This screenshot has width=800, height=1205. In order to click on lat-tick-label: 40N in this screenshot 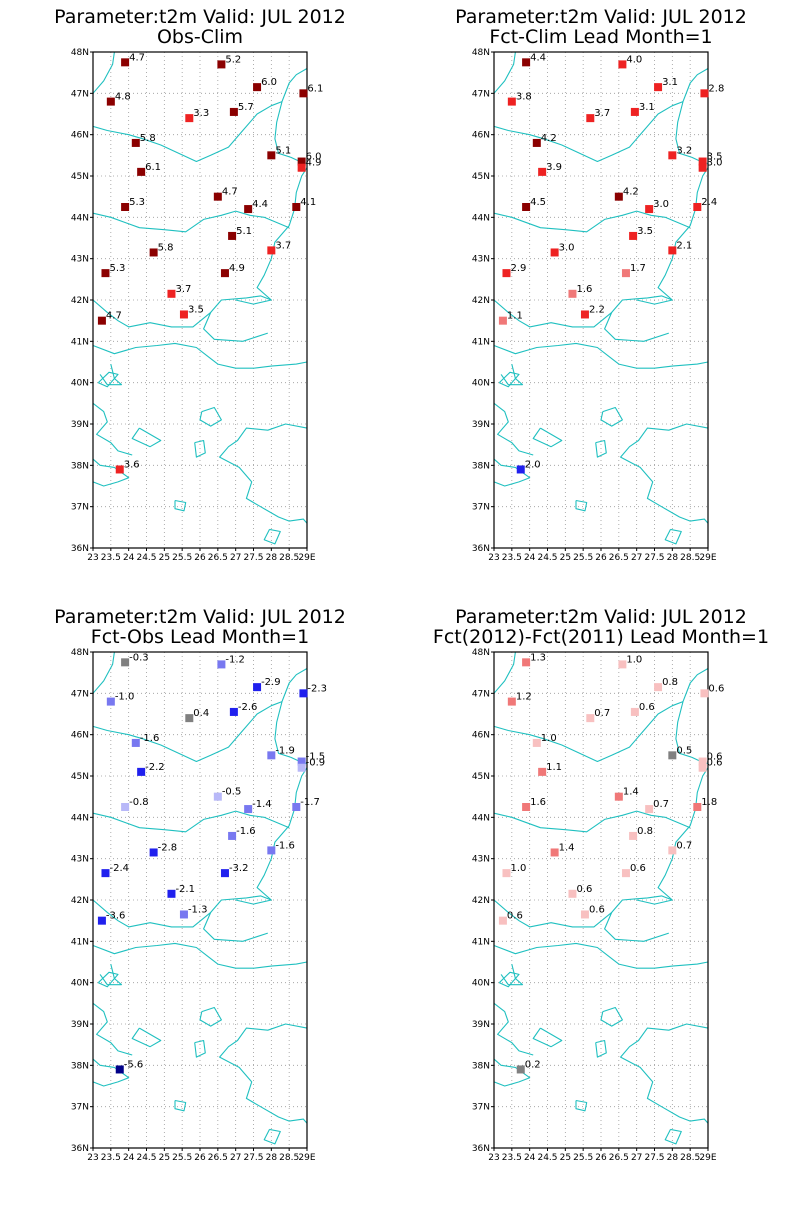, I will do `click(80, 984)`.